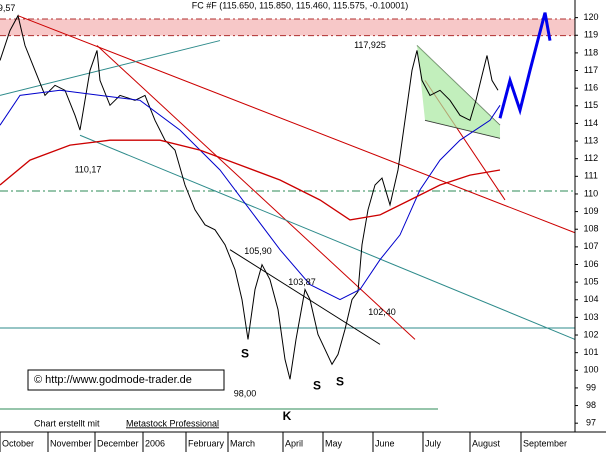 This screenshot has width=606, height=457. What do you see at coordinates (591, 35) in the screenshot?
I see `y-tick-label: 119` at bounding box center [591, 35].